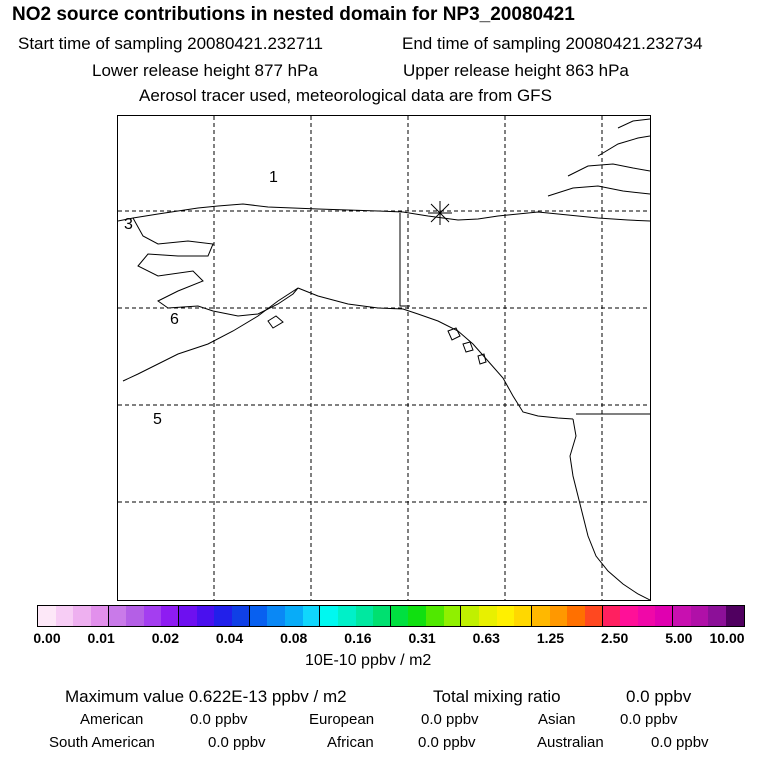 This screenshot has width=768, height=768. Describe the element at coordinates (174, 319) in the screenshot. I see `region-label-6: 6` at that location.